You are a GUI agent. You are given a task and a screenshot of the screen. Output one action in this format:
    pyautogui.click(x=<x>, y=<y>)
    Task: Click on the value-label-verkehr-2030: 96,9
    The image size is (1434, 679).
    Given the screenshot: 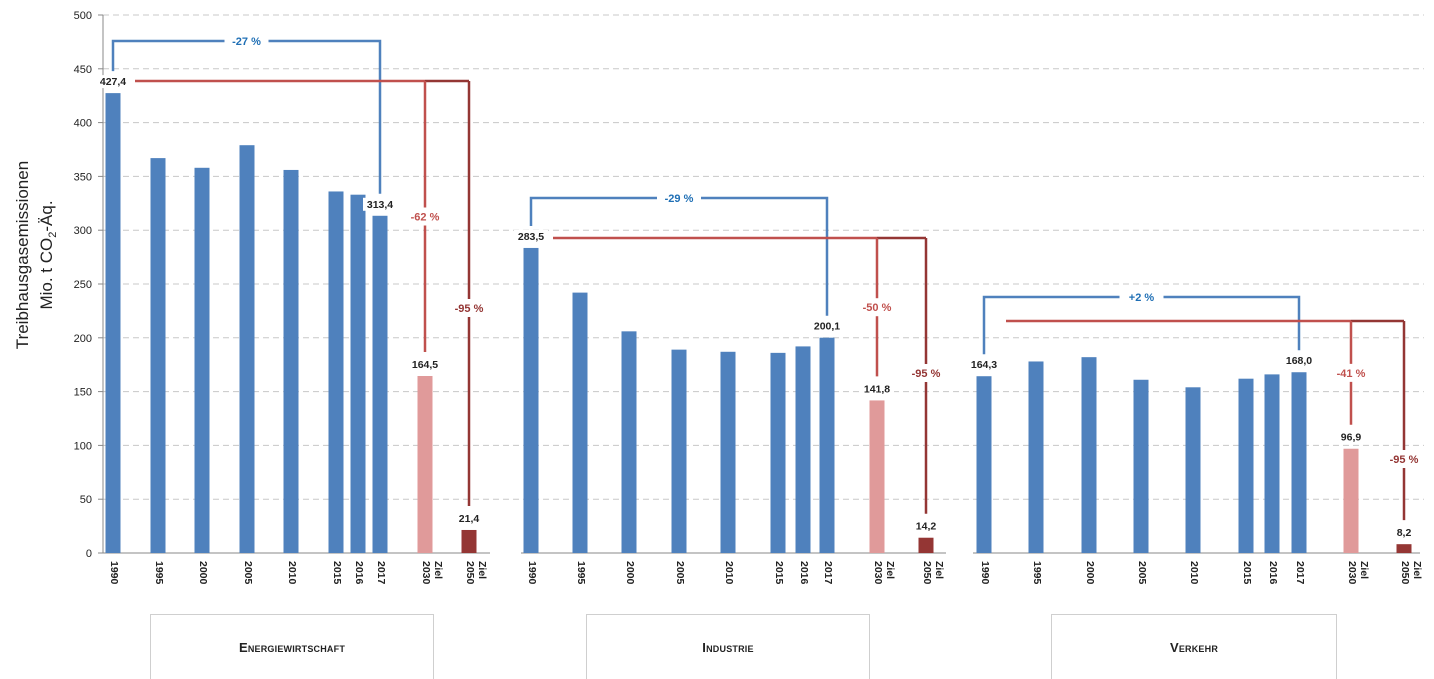 What is the action you would take?
    pyautogui.click(x=1351, y=438)
    